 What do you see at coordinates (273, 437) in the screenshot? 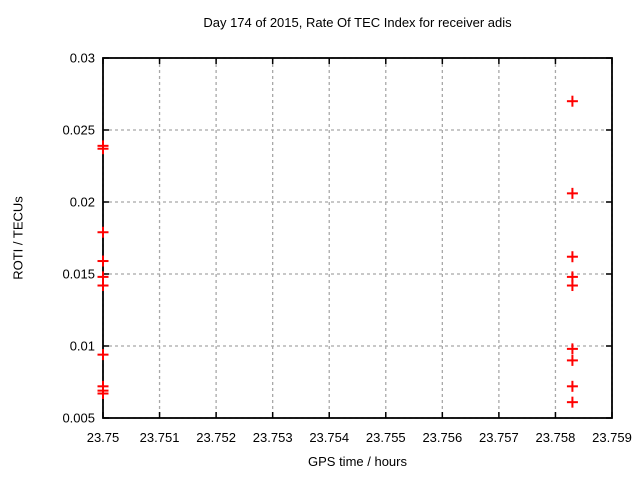
I see `x-tick-label: 23.753` at bounding box center [273, 437].